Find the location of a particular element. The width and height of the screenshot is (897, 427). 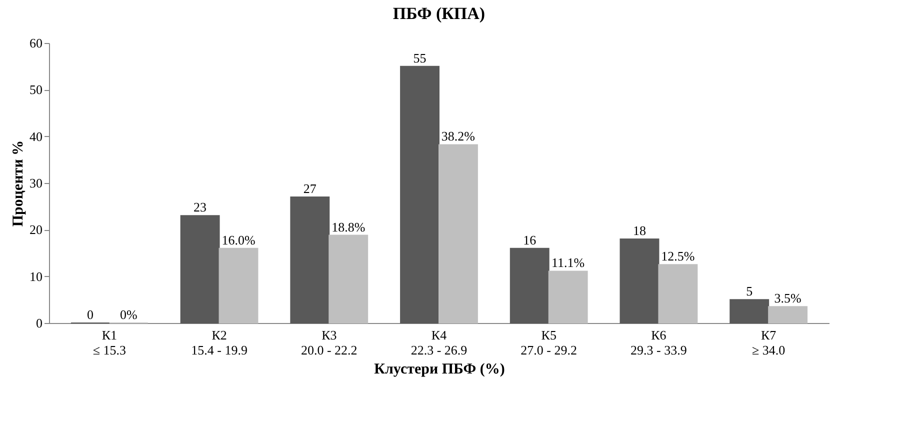

y-tick-label: 60 is located at coordinates (36, 43).